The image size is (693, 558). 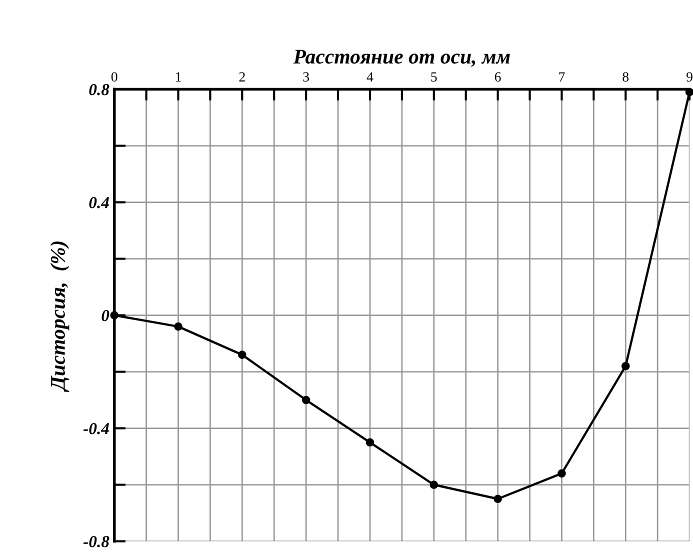 I want to click on x-tick-label: 4, so click(x=370, y=77).